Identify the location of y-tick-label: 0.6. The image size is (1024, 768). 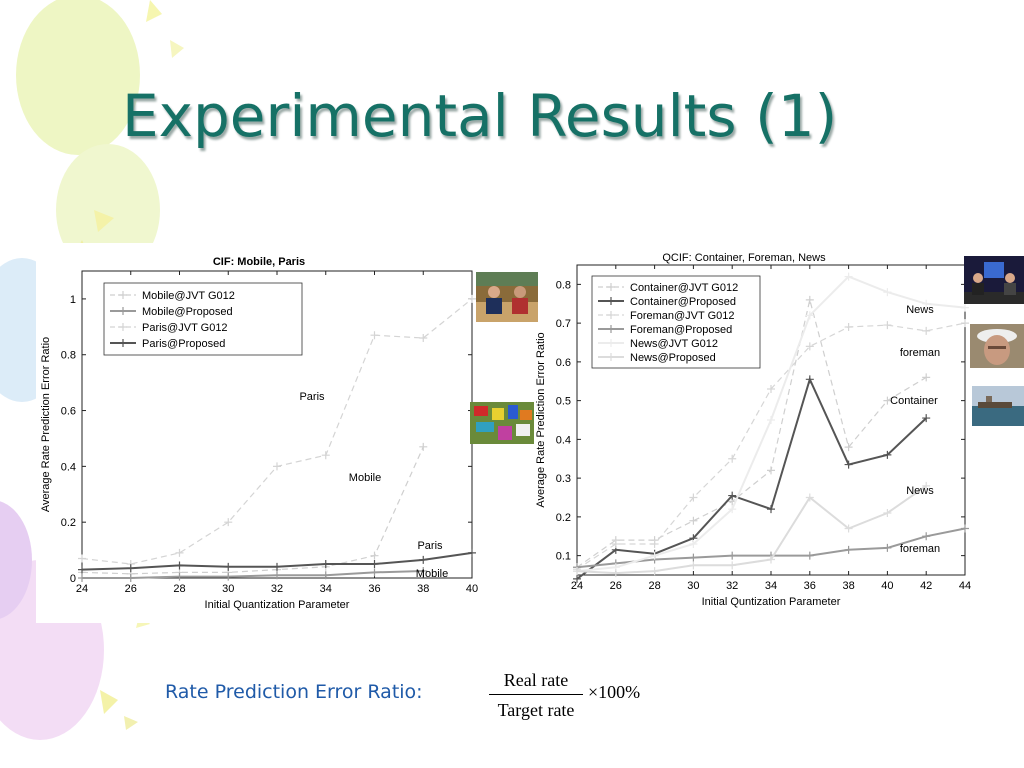
(68, 412).